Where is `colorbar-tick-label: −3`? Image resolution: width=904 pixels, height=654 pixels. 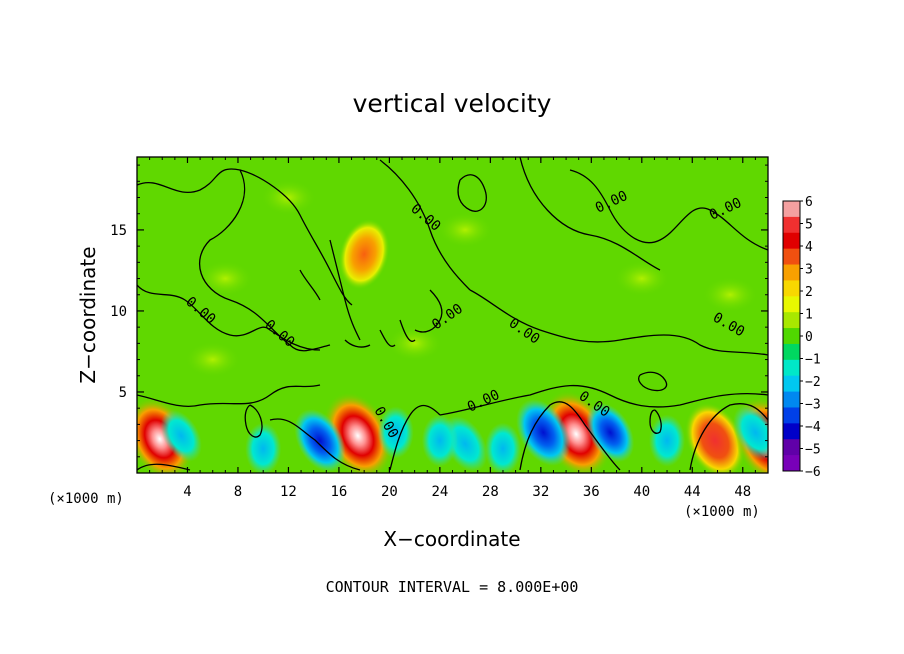 colorbar-tick-label: −3 is located at coordinates (813, 405).